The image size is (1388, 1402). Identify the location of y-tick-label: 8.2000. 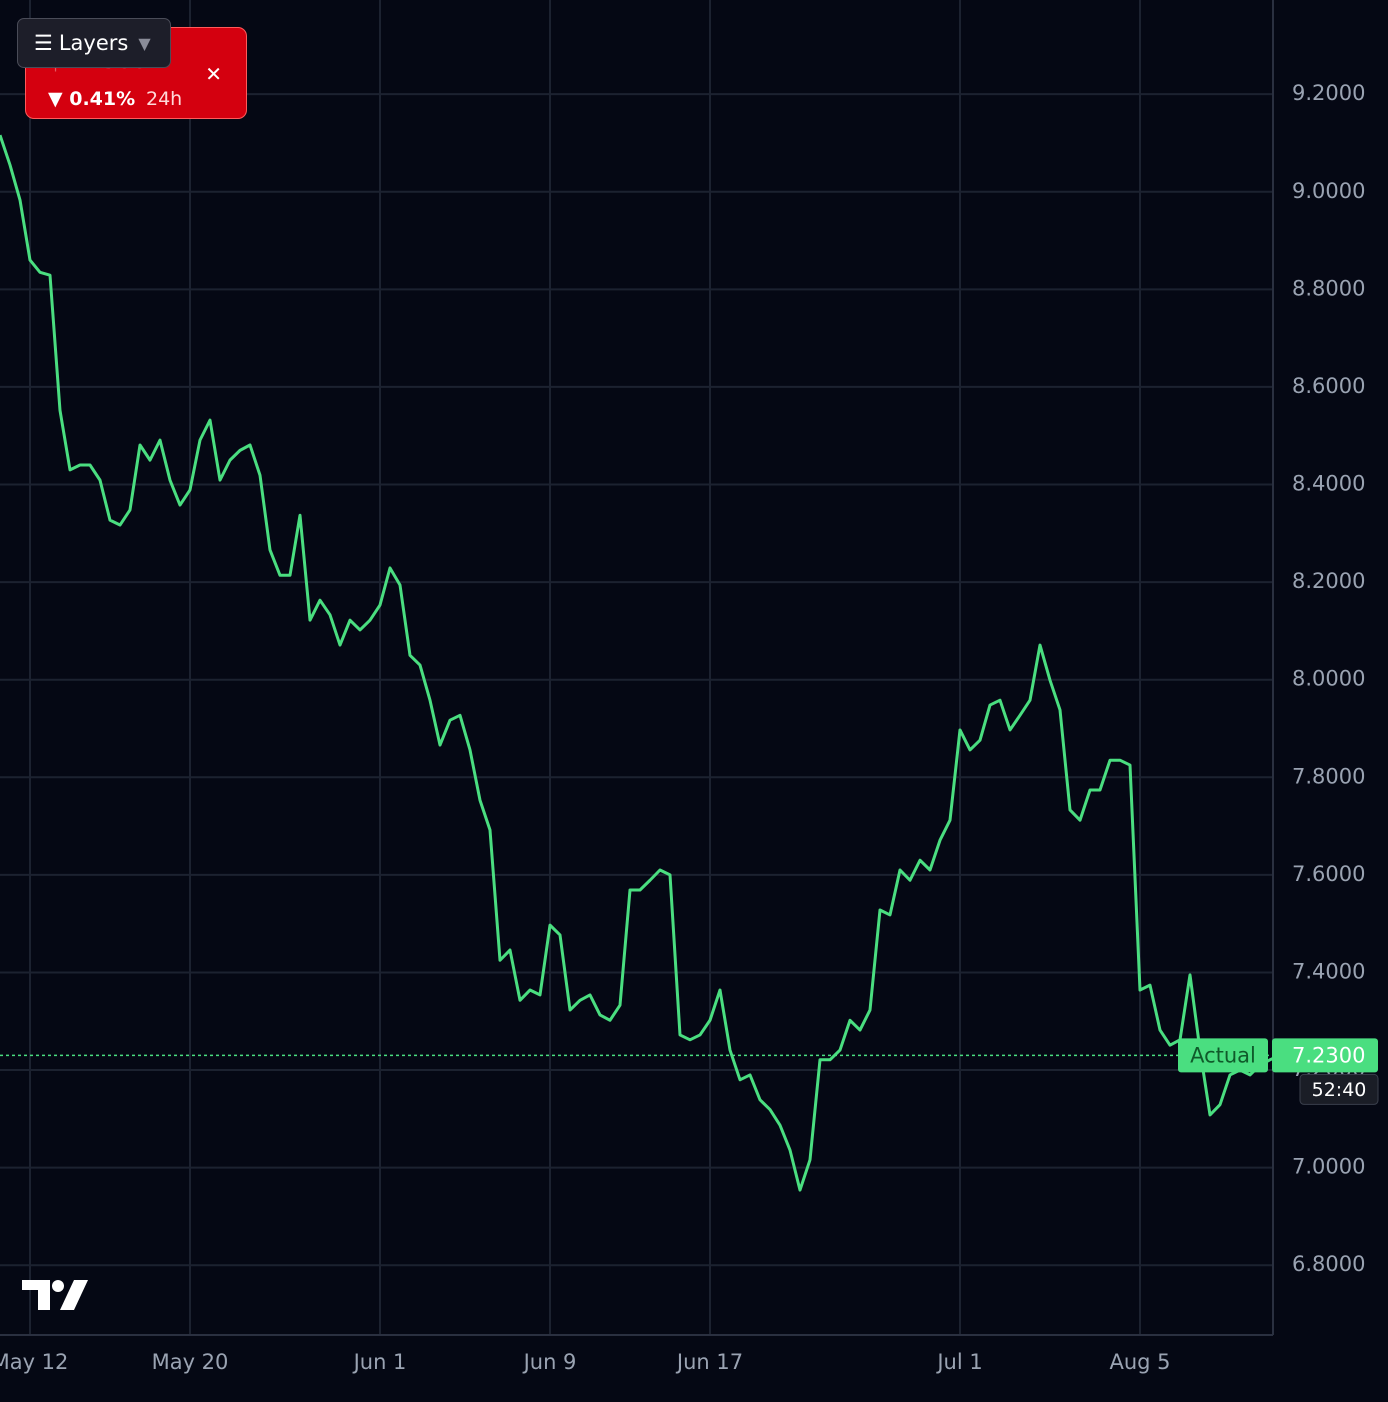
(1328, 581).